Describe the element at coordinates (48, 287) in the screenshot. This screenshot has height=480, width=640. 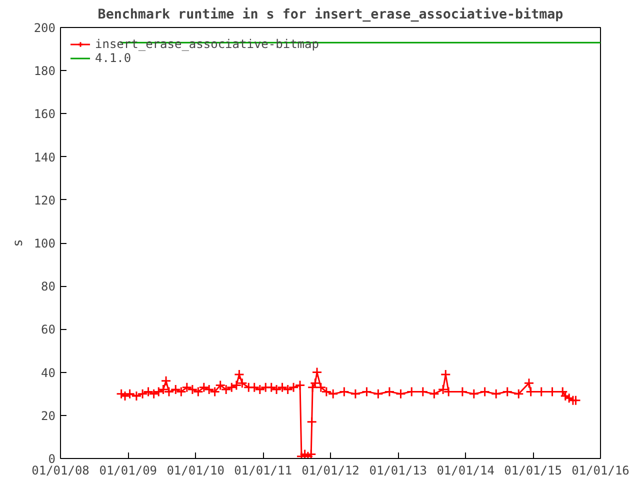
I see `y-tick-label: 80` at that location.